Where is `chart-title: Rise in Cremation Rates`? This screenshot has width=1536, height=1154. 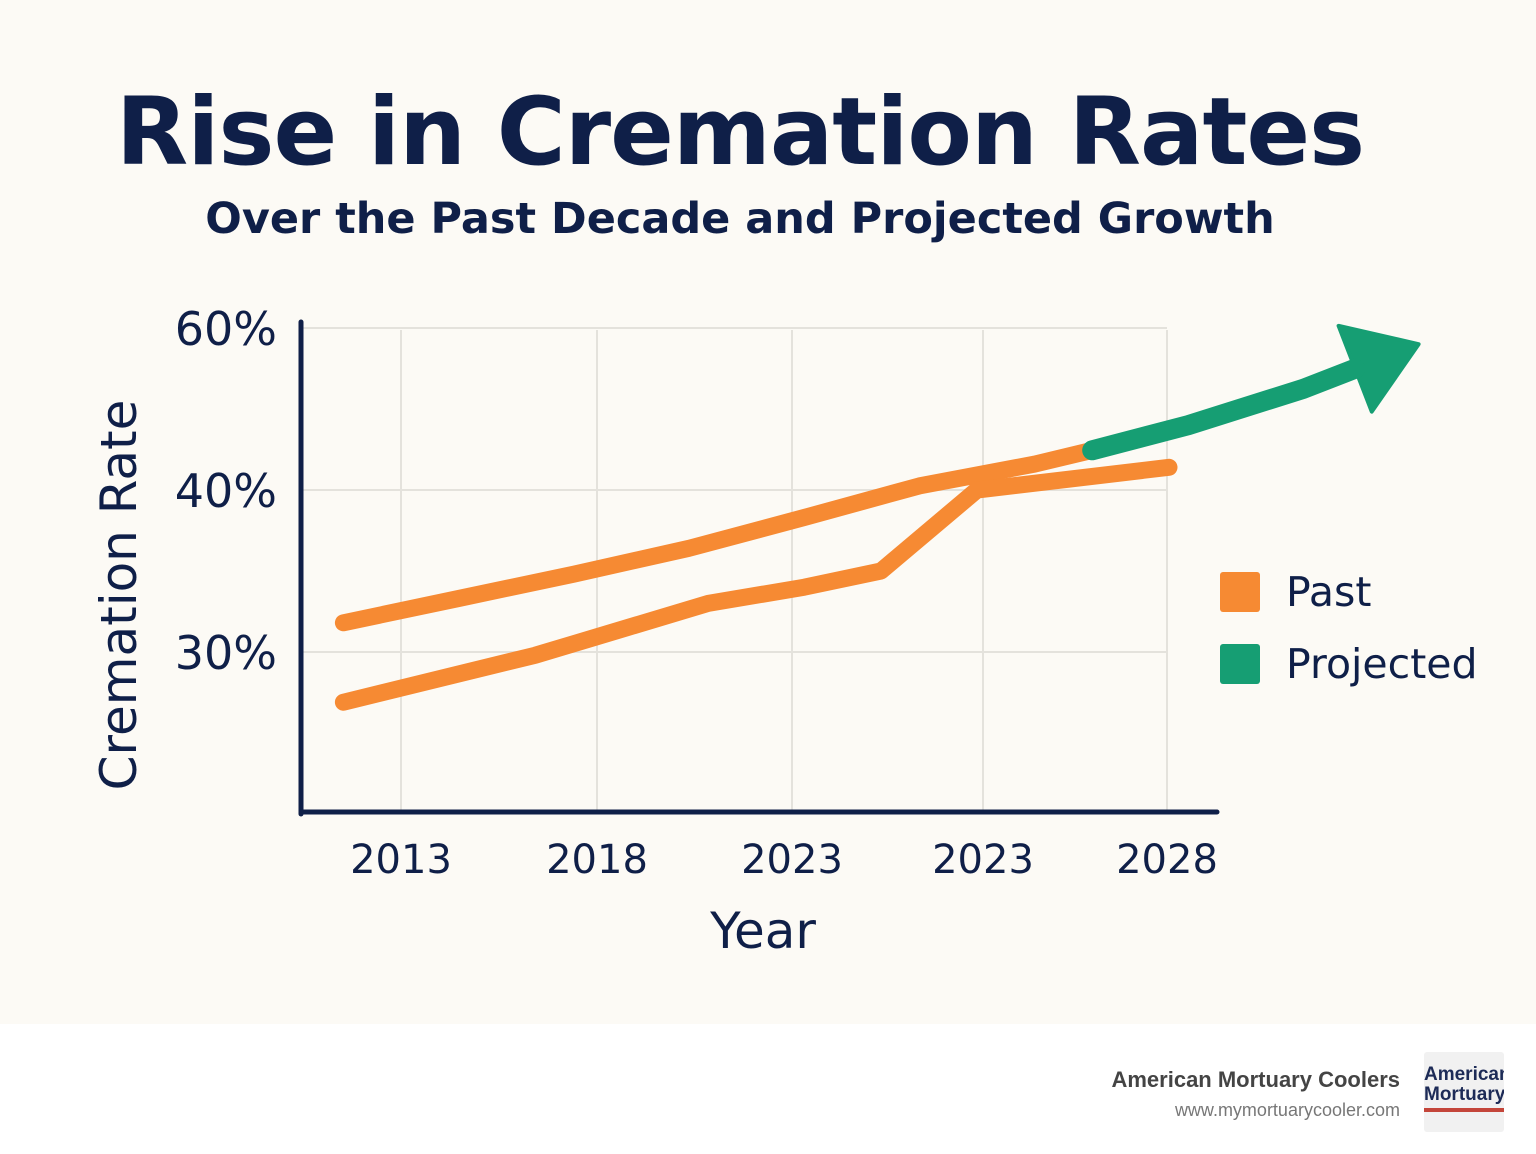
chart-title: Rise in Cremation Rates is located at coordinates (740, 132).